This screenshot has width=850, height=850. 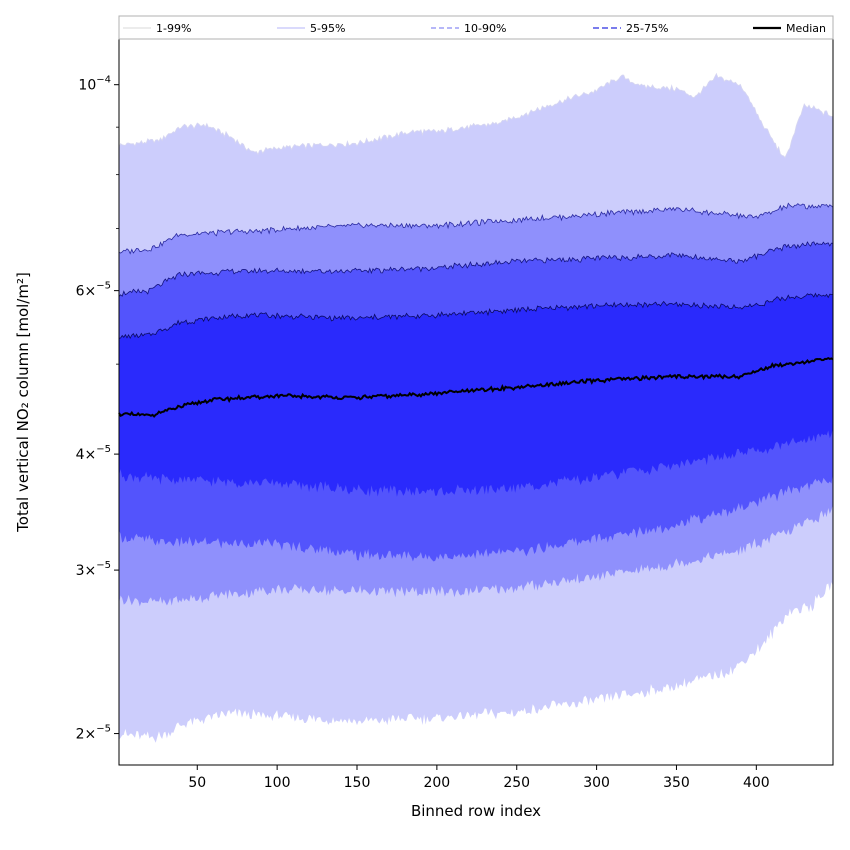 What do you see at coordinates (476, 269) in the screenshot?
I see `band-upper-edge-10-90%` at bounding box center [476, 269].